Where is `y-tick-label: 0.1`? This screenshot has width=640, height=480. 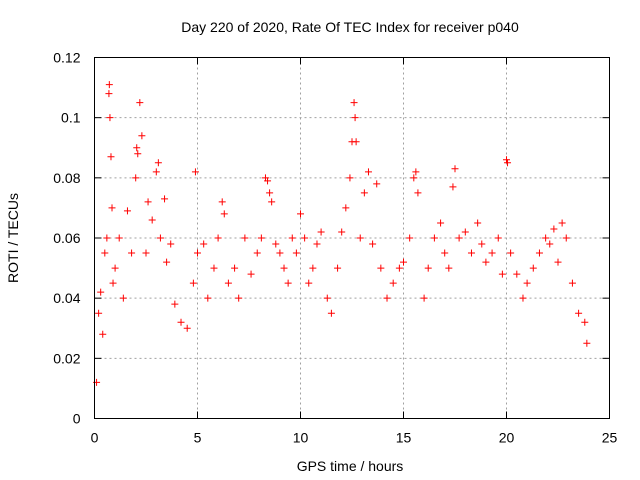 y-tick-label: 0.1 is located at coordinates (71, 118).